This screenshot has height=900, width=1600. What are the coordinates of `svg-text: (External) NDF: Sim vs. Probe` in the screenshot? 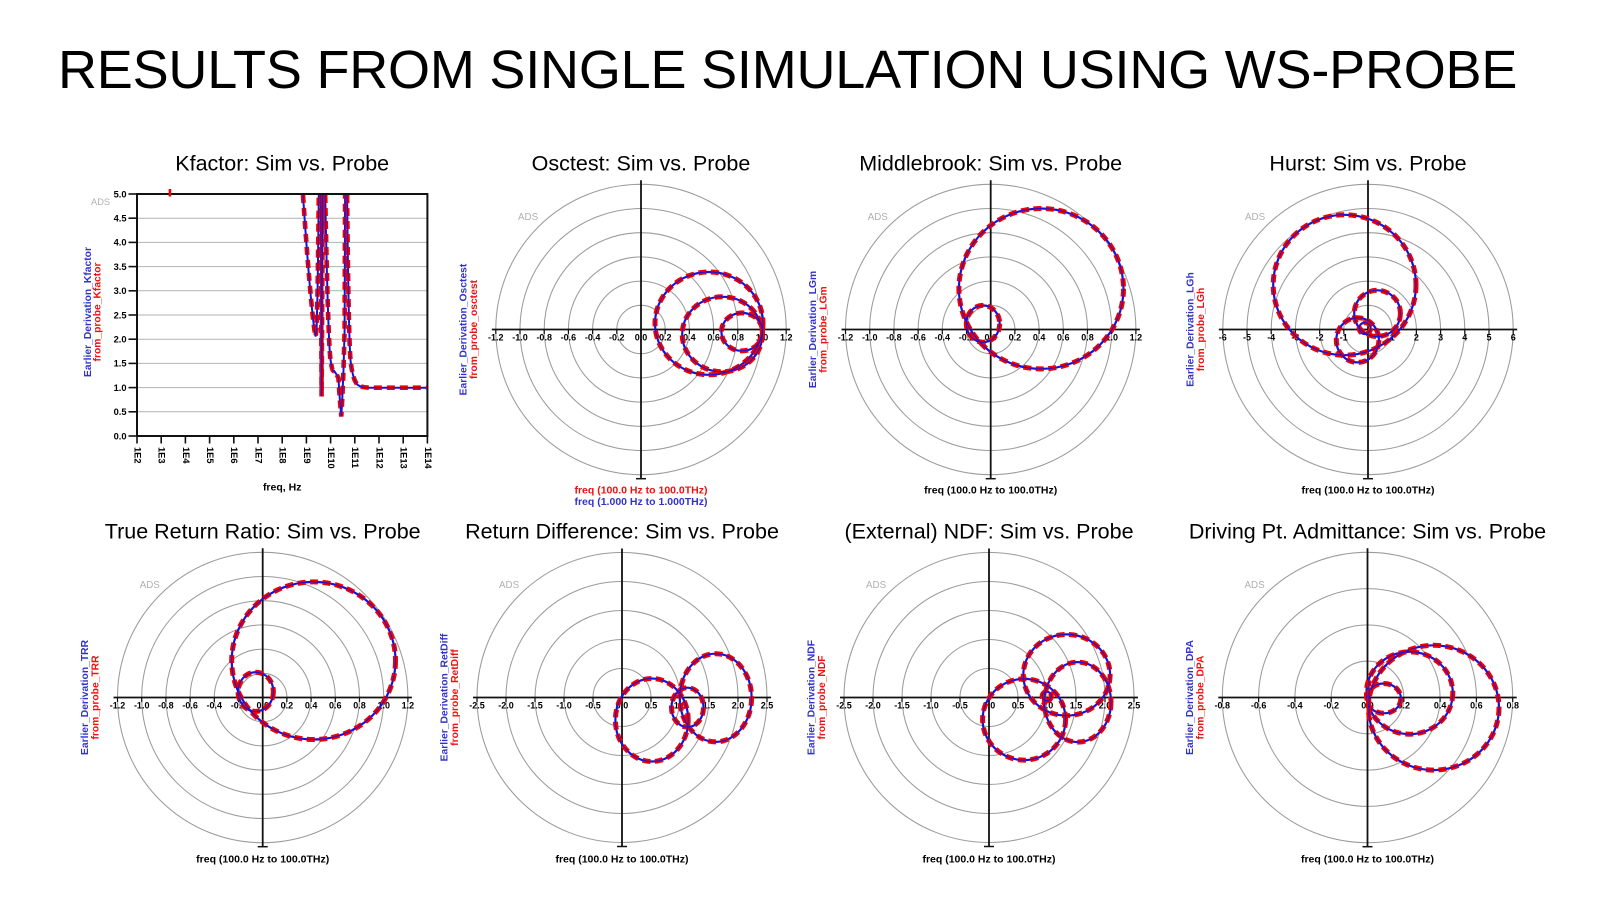 It's located at (988, 532).